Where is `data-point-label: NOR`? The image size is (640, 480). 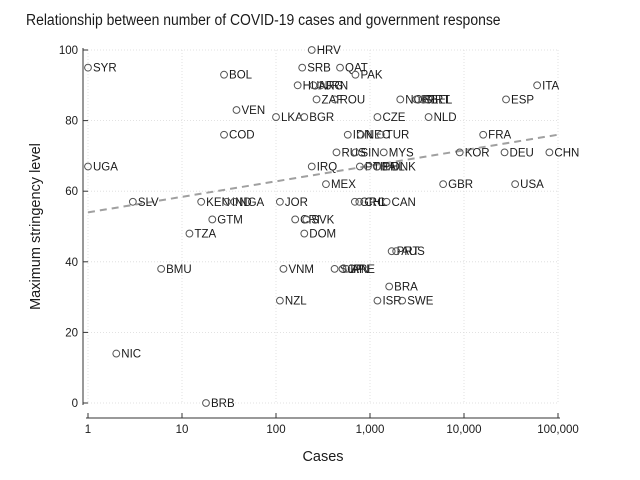 data-point-label: NOR is located at coordinates (418, 100).